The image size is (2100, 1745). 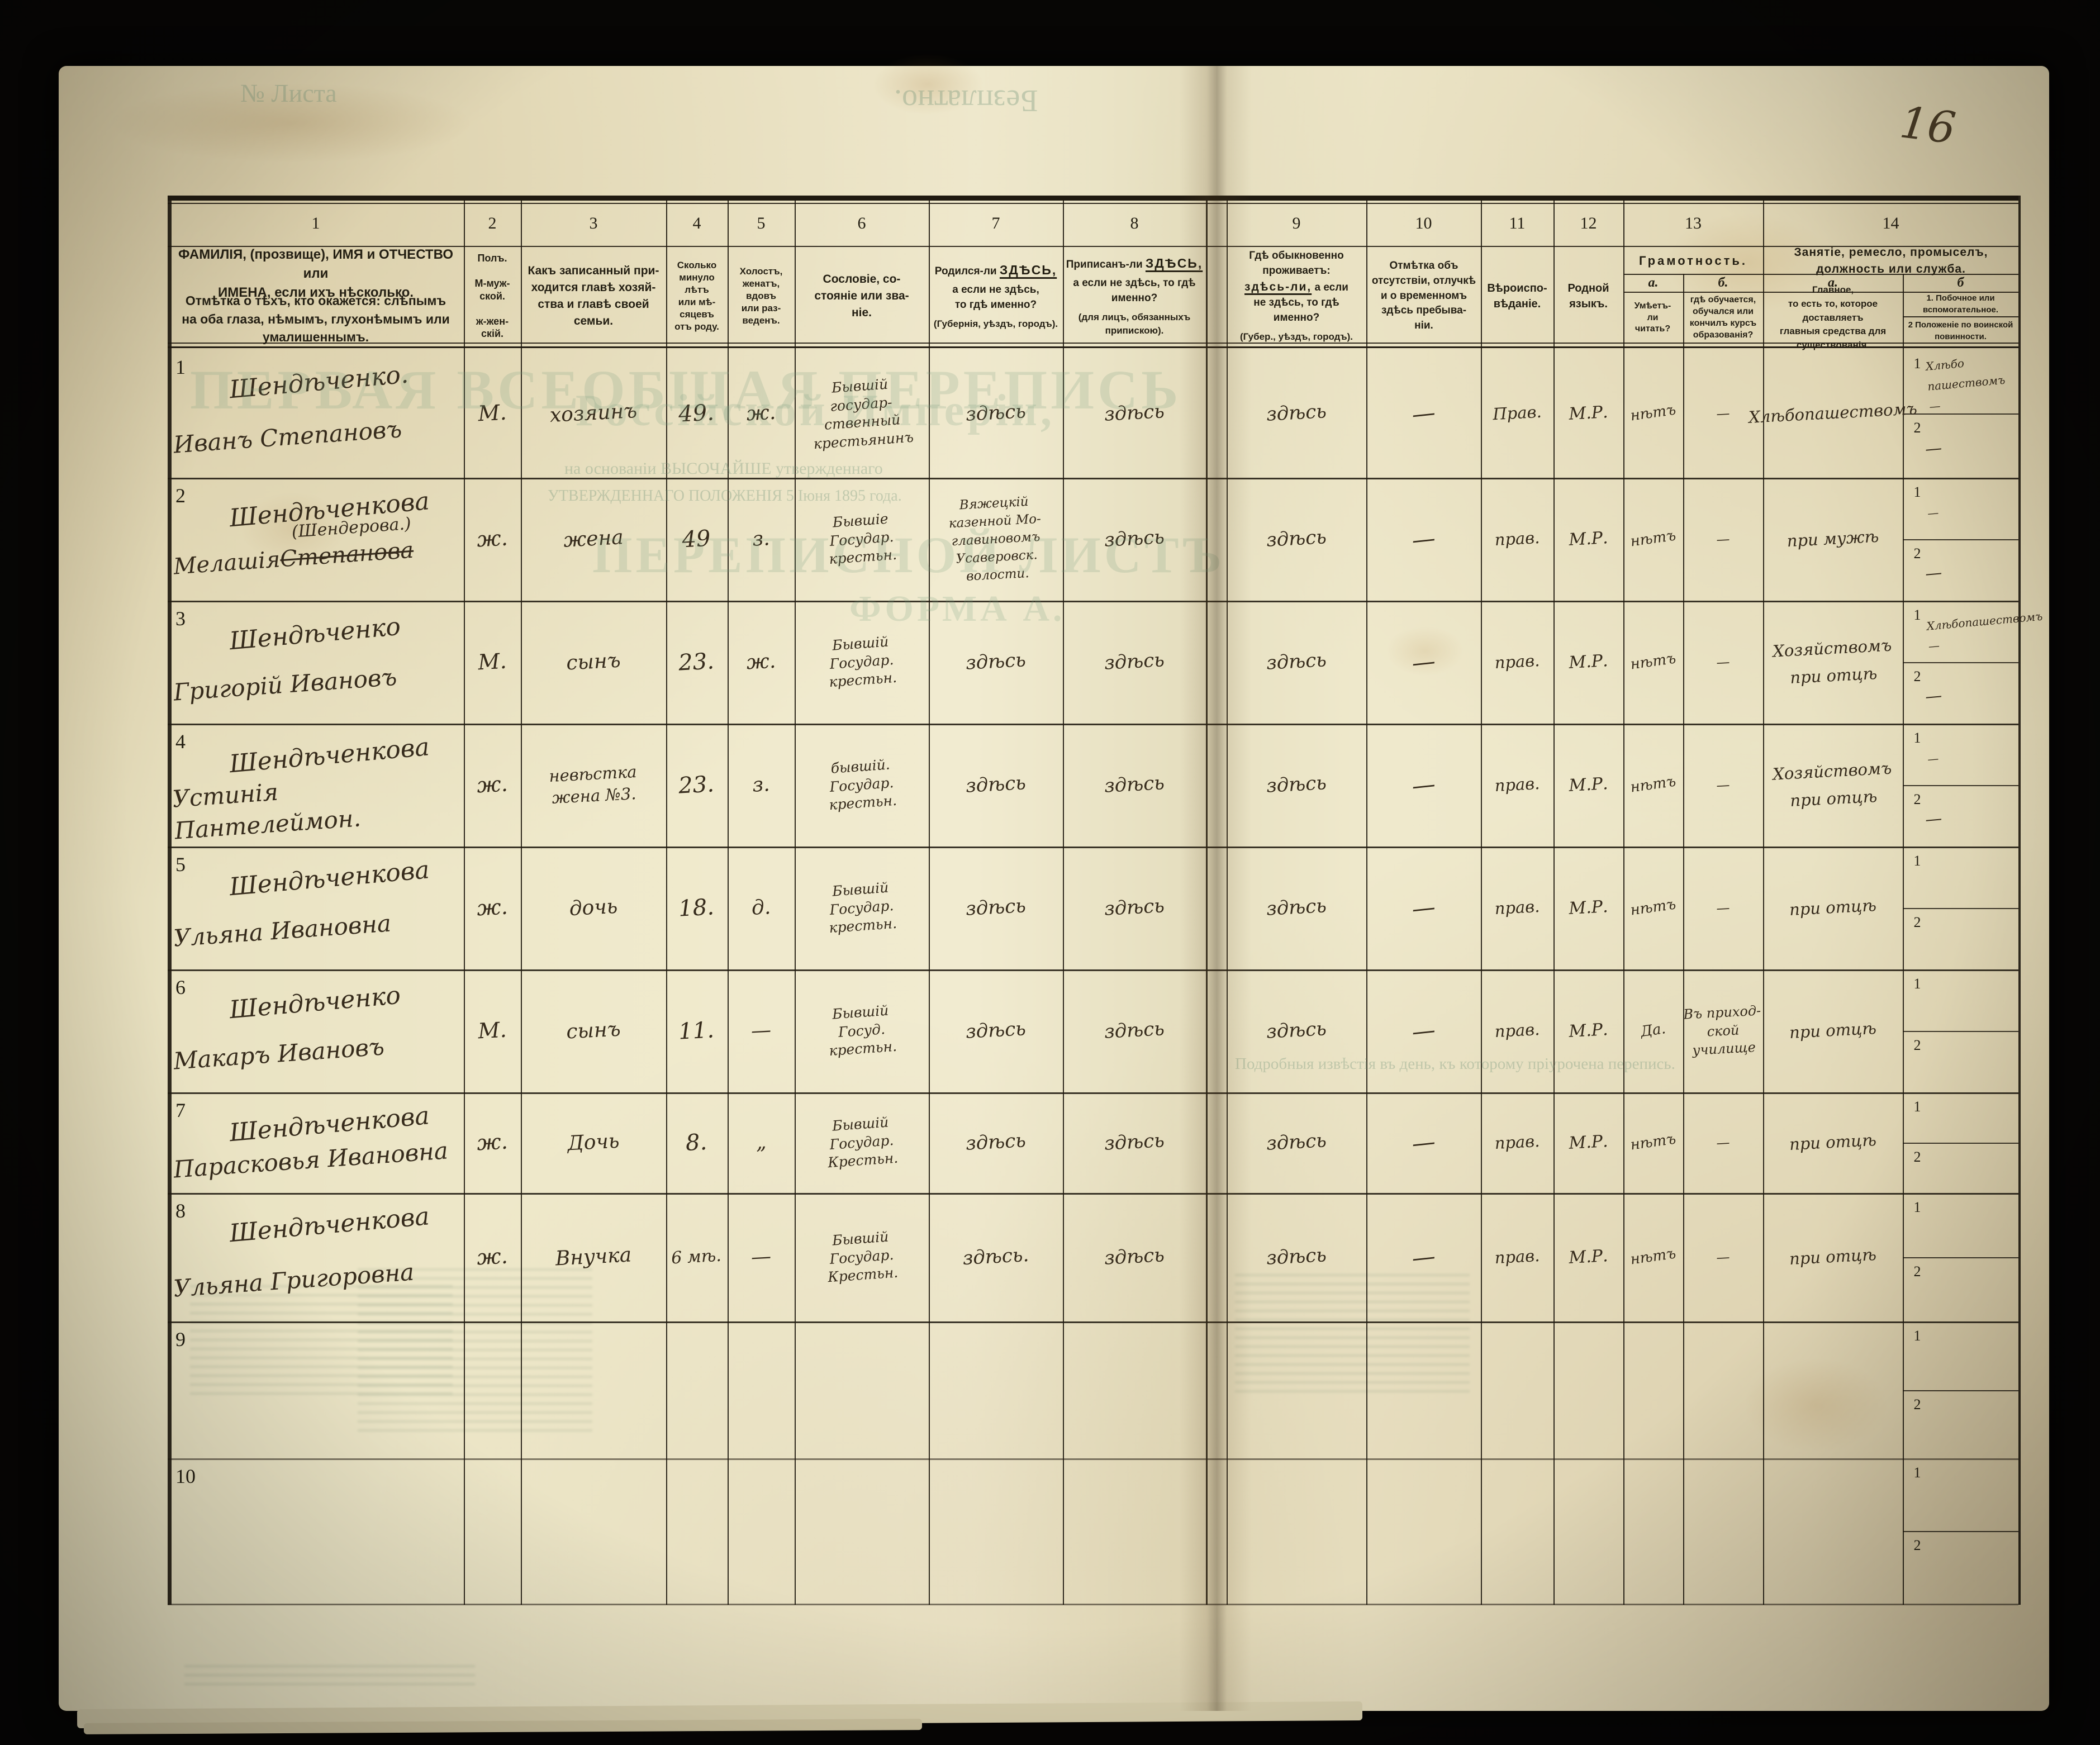 What do you see at coordinates (1928, 125) in the screenshot?
I see `page-number-handwritten: 16` at bounding box center [1928, 125].